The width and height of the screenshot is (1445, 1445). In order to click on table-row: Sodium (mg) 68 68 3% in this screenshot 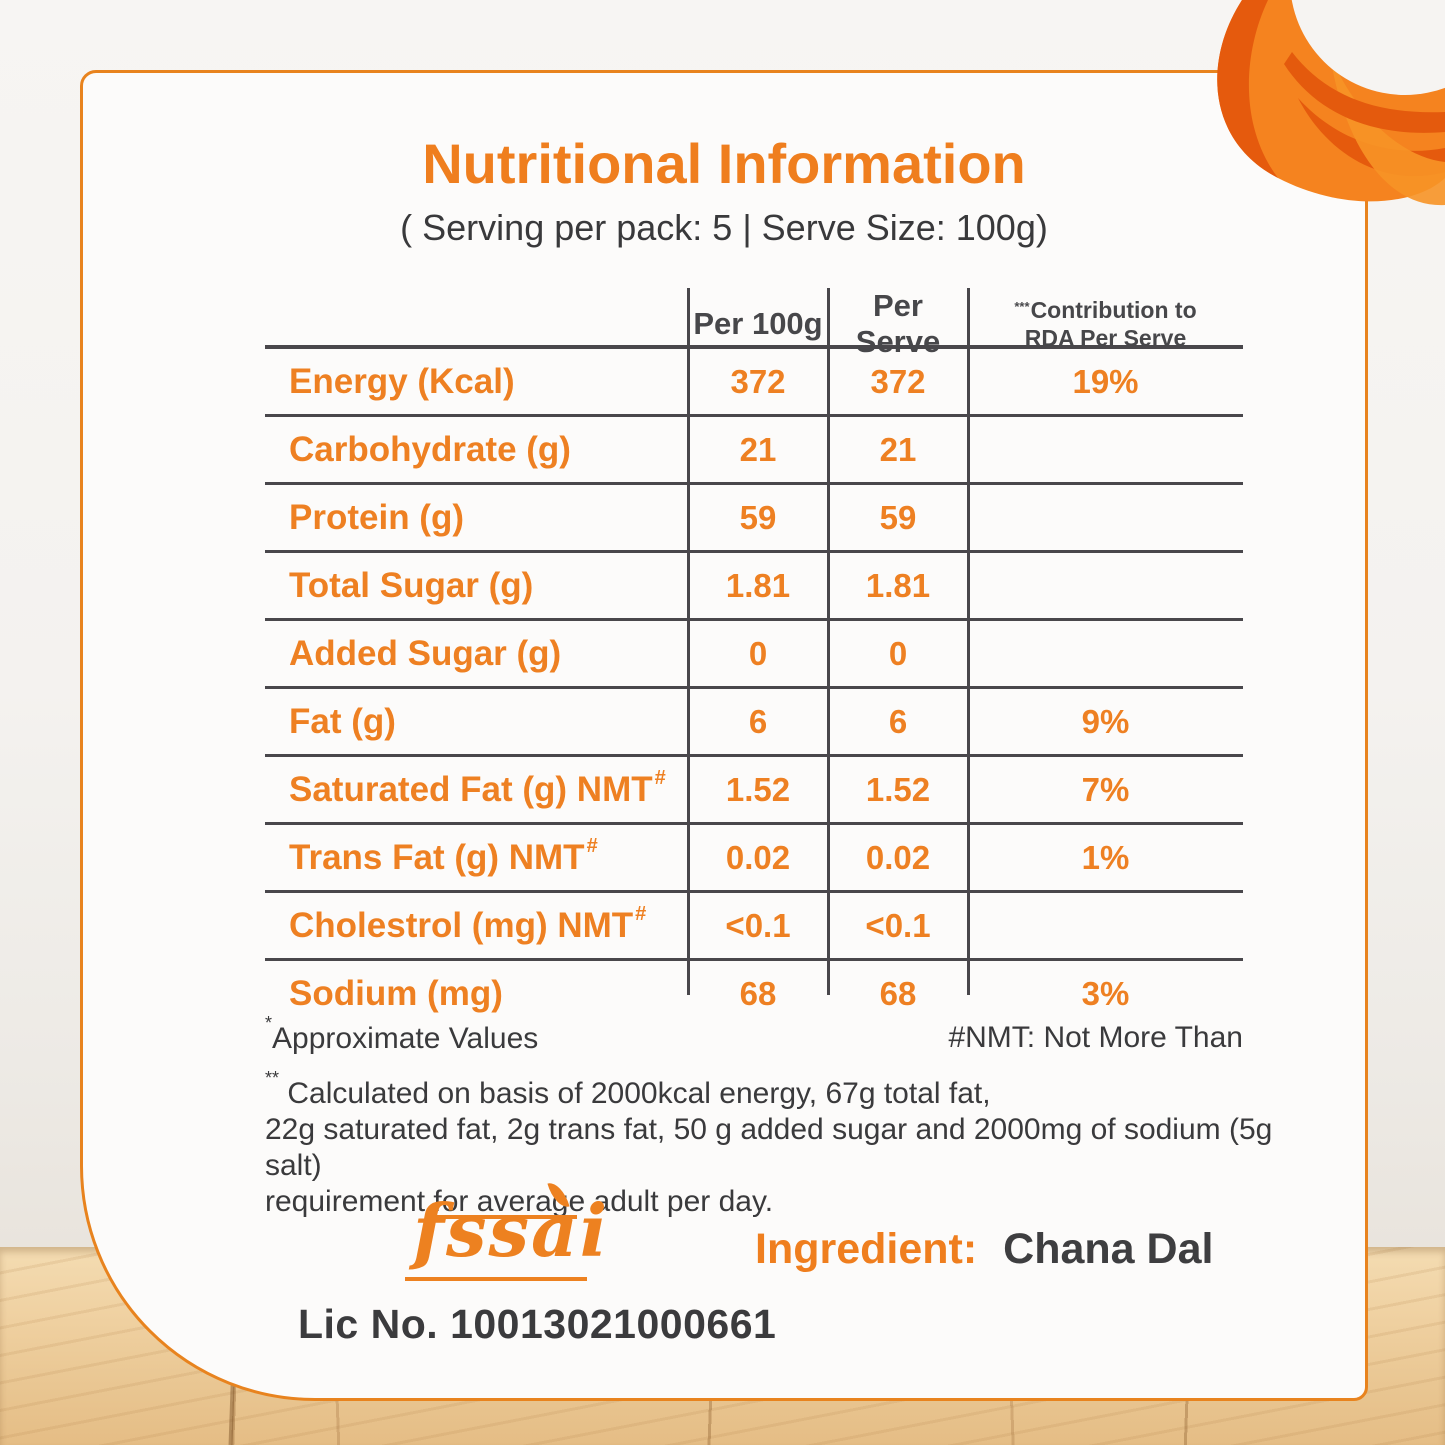, I will do `click(754, 993)`.